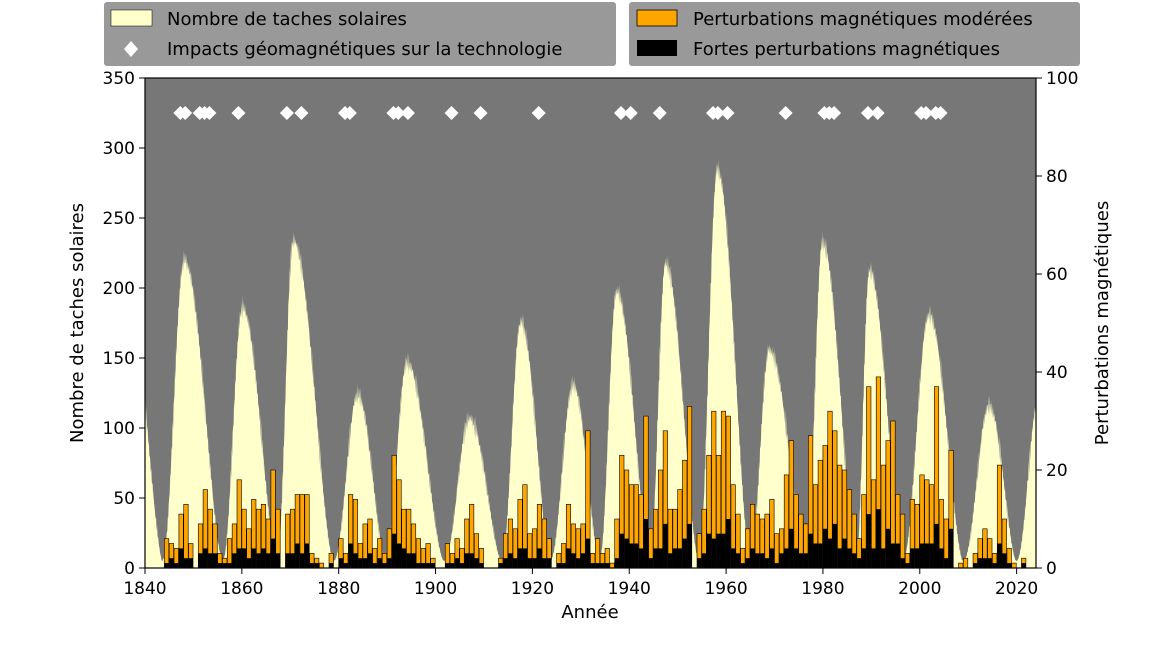 The image size is (1152, 648). What do you see at coordinates (1057, 373) in the screenshot?
I see `y-right-tick-label: 40` at bounding box center [1057, 373].